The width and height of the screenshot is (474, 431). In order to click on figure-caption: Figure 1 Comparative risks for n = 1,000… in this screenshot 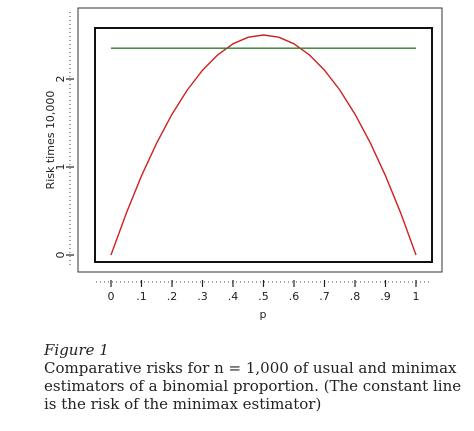, I will do `click(254, 377)`.